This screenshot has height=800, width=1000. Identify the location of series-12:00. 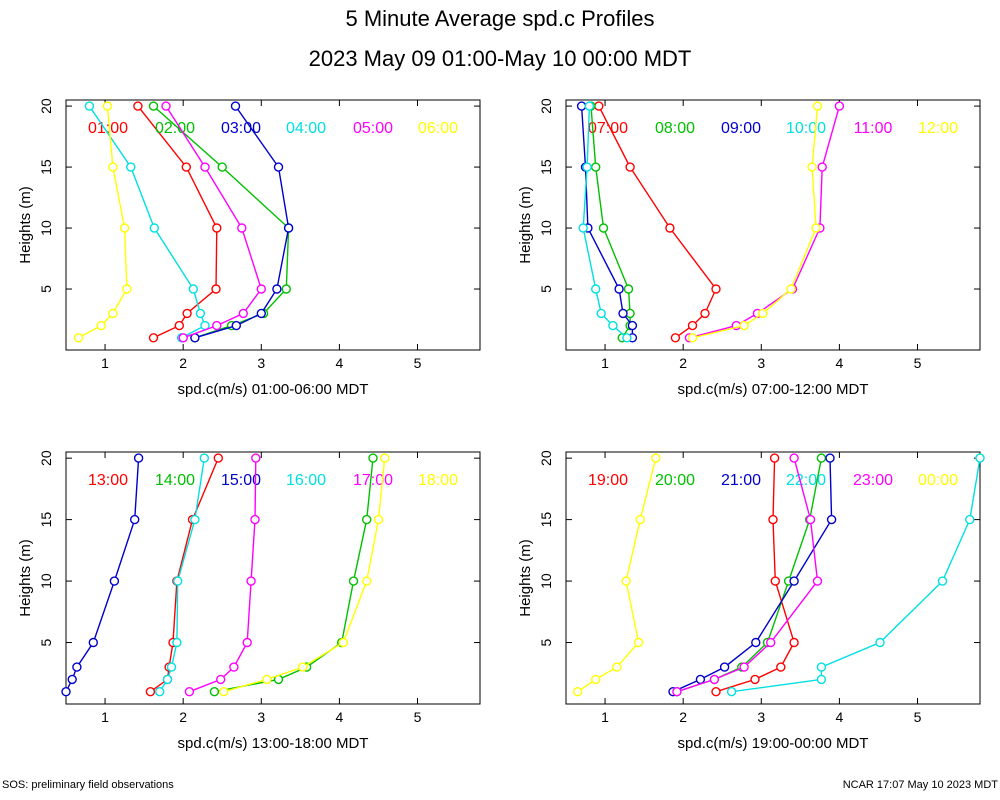
(755, 222).